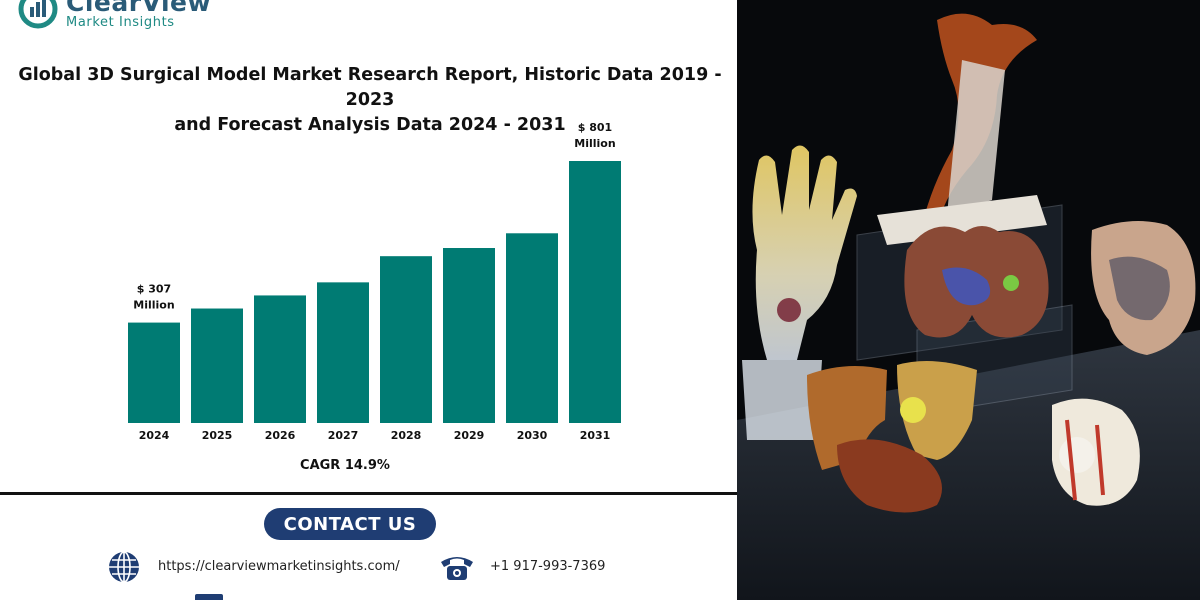 The image size is (1200, 600). Describe the element at coordinates (595, 435) in the screenshot. I see `tick-label-2031: 2031` at that location.